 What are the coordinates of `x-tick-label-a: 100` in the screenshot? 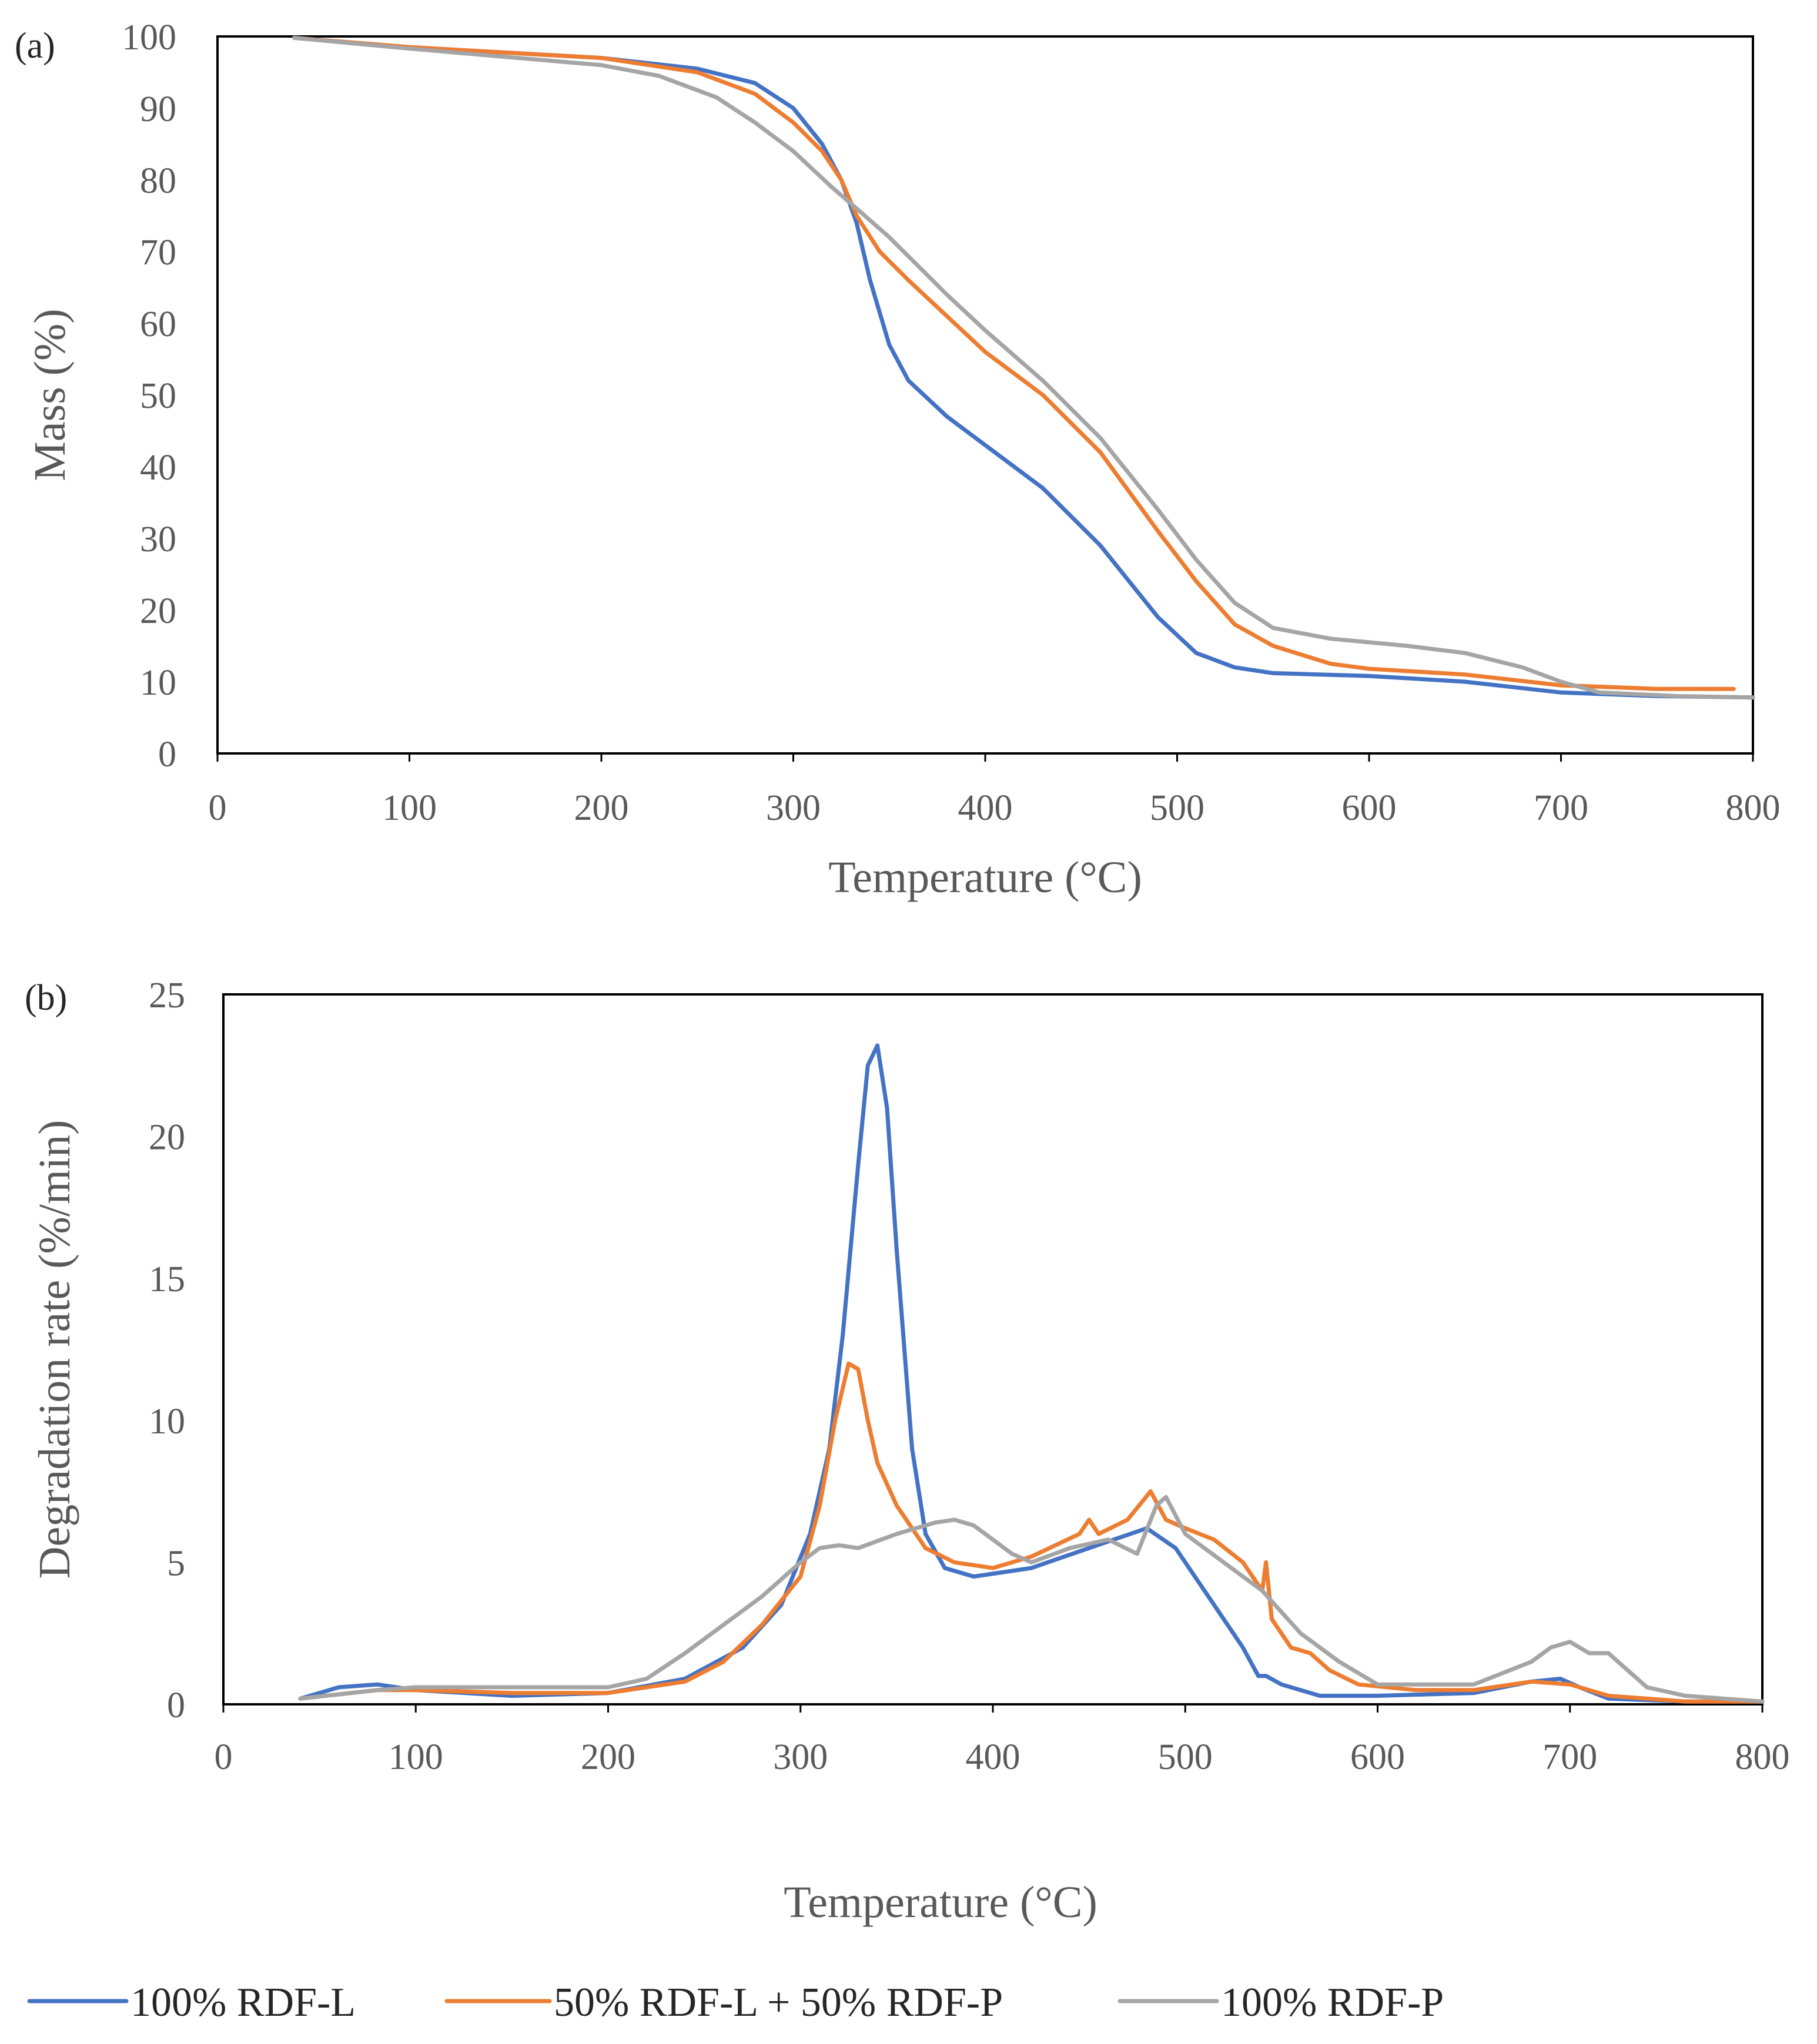 It's located at (409, 808).